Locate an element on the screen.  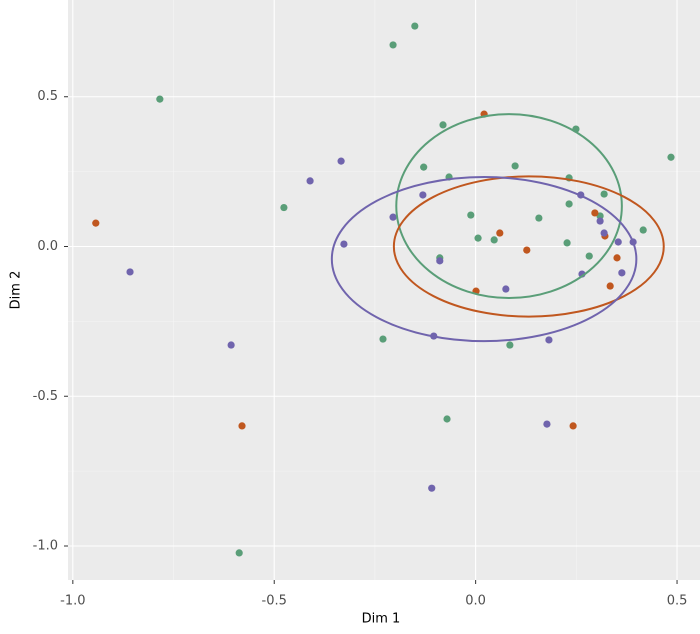
y-axis-title: Dim 2 is located at coordinates (16, 290).